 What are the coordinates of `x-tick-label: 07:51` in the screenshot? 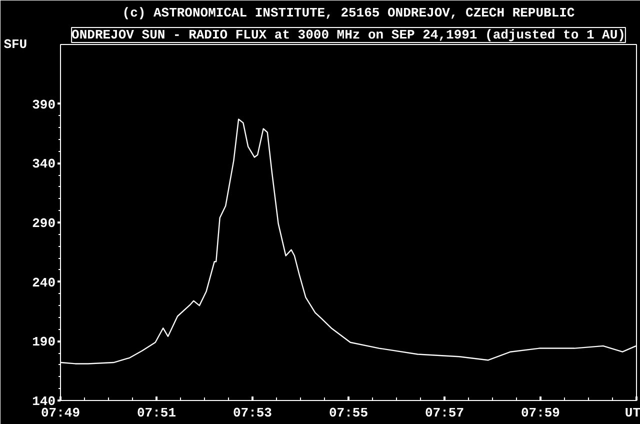 It's located at (156, 413).